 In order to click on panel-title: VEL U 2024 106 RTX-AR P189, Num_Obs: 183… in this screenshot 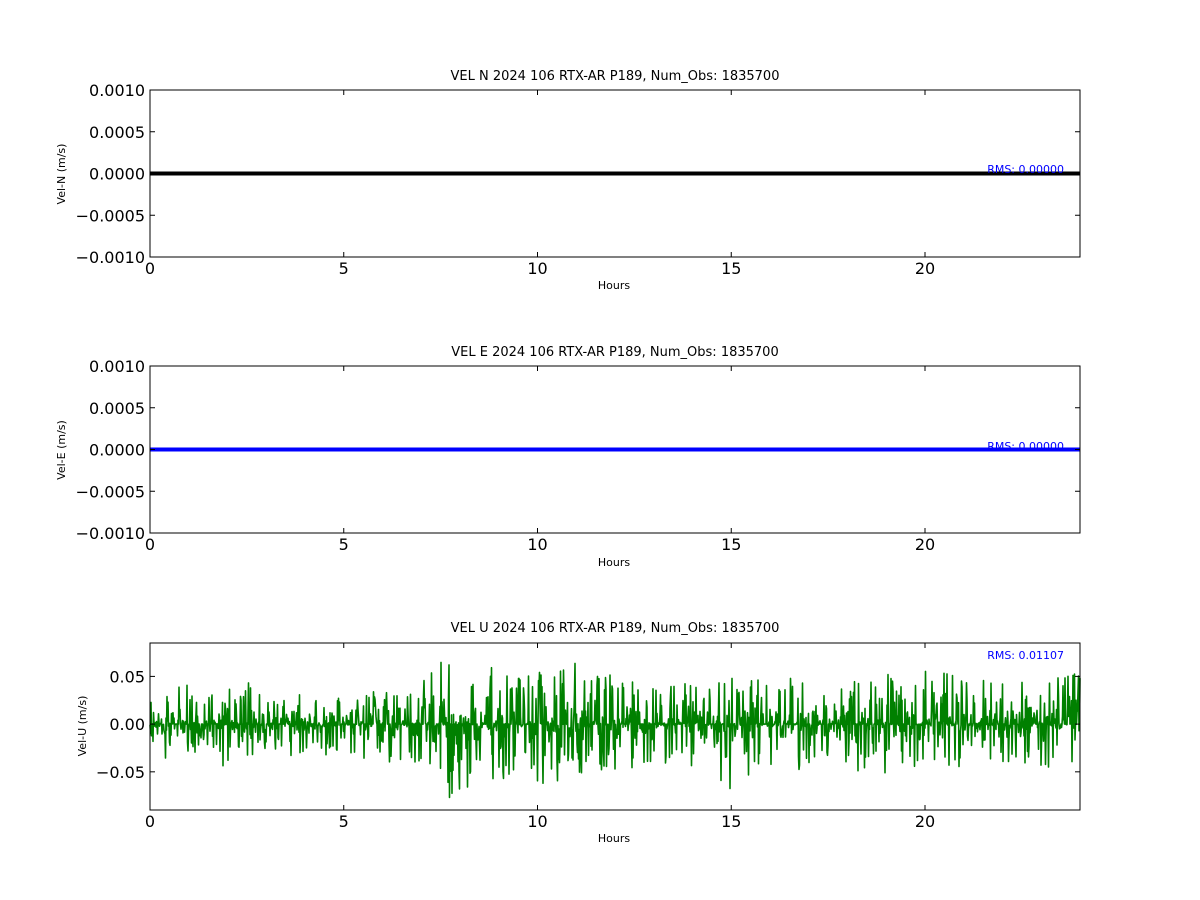, I will do `click(615, 628)`.